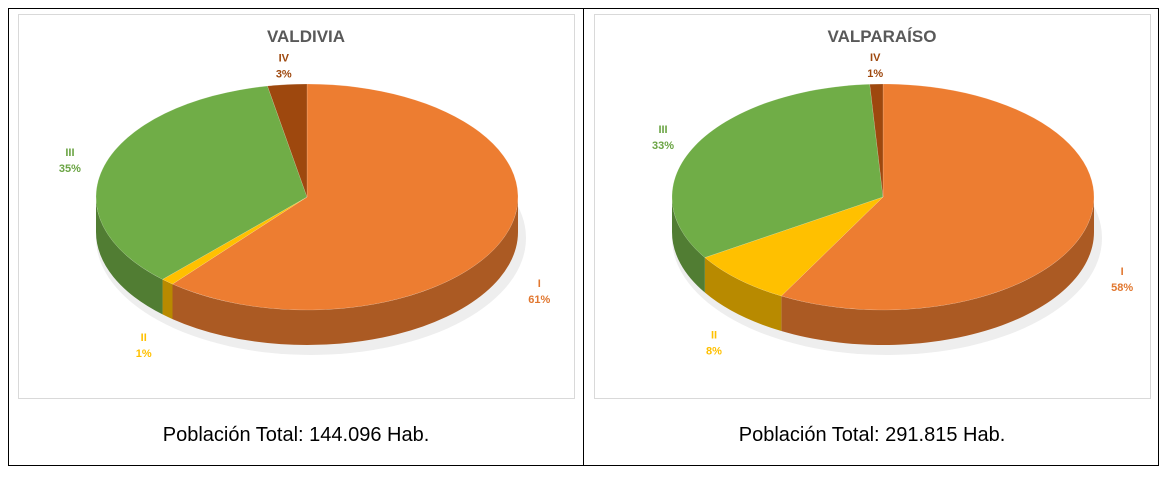 The width and height of the screenshot is (1166, 477). What do you see at coordinates (872, 435) in the screenshot?
I see `caption: Población Total: 291.815 Hab.` at bounding box center [872, 435].